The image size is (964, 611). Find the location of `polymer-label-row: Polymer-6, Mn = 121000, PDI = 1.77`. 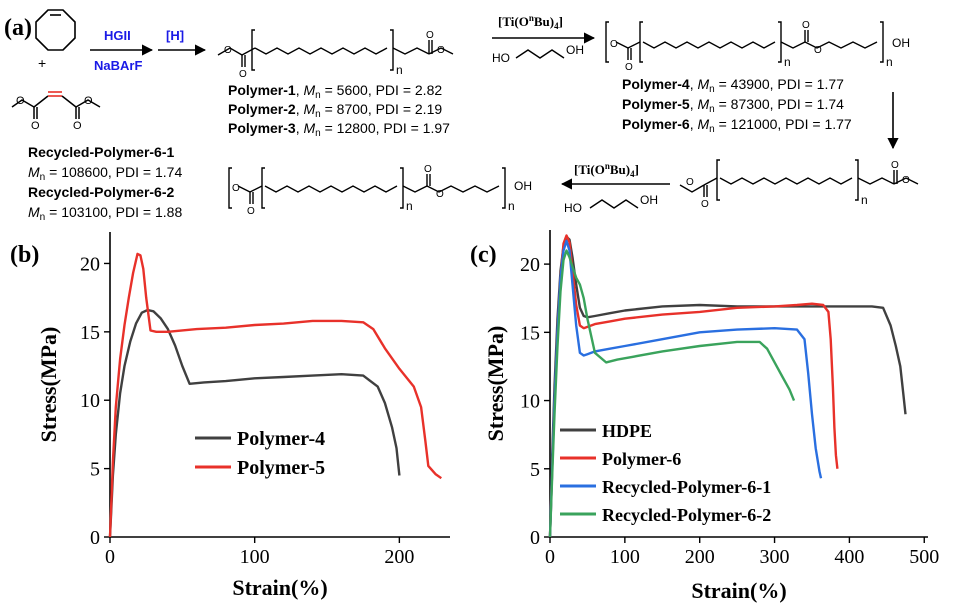

polymer-label-row: Polymer-6, Mn = 121000, PDI = 1.77 is located at coordinates (737, 125).